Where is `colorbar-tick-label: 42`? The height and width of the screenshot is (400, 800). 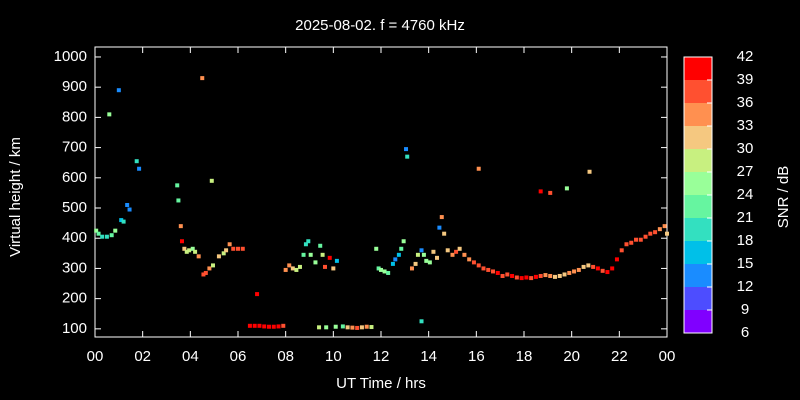 colorbar-tick-label: 42 is located at coordinates (745, 56).